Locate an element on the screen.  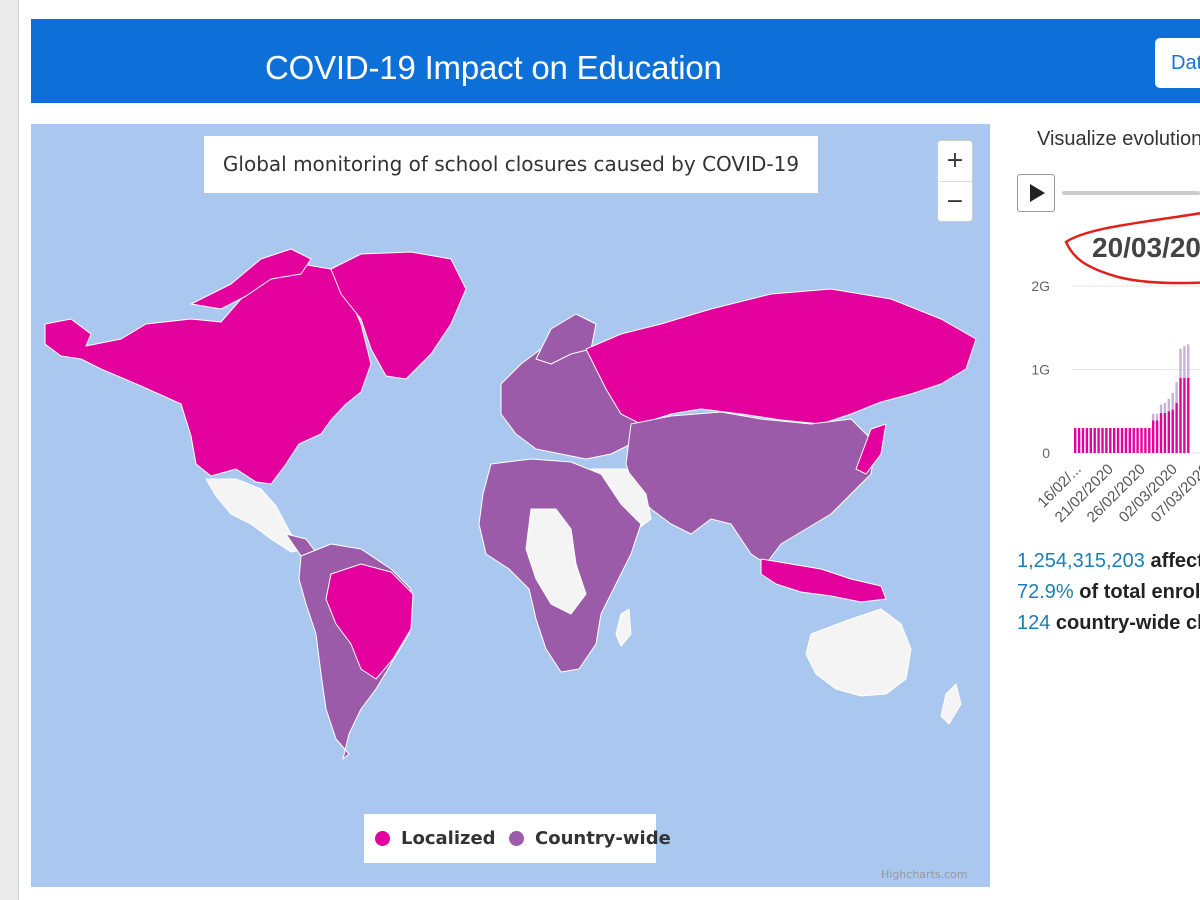
region-madagascar is located at coordinates (623, 627).